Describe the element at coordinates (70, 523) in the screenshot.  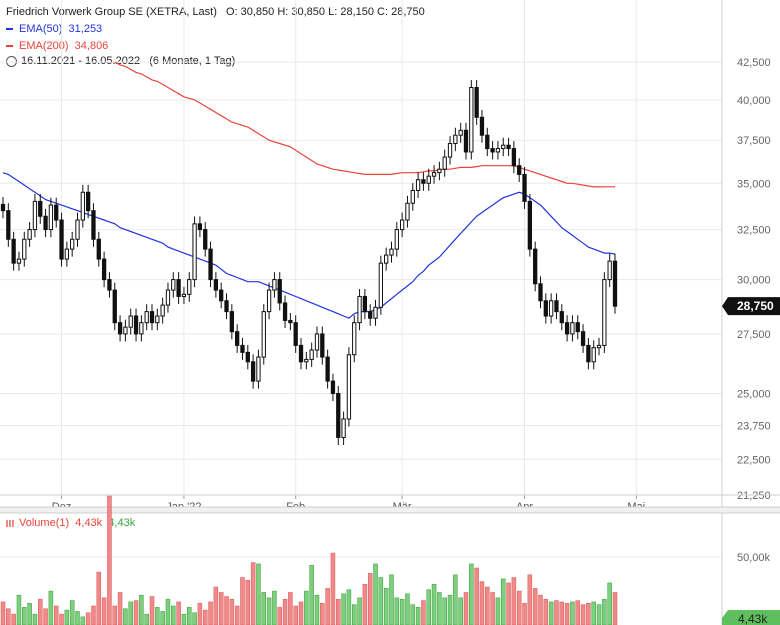
I see `legend-volume: Volume(1) 4,43k 4,43k` at that location.